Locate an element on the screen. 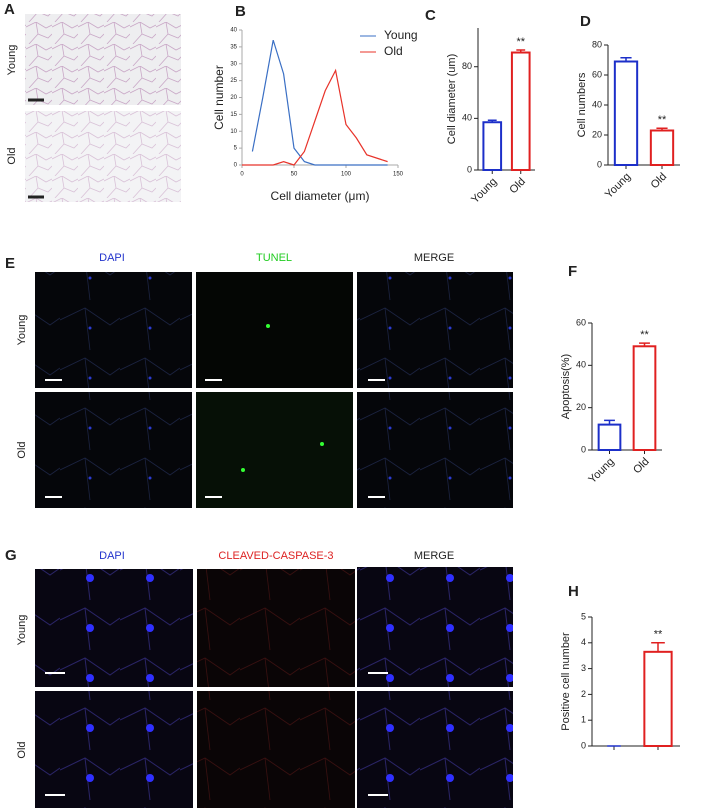 Image resolution: width=705 pixels, height=810 pixels. line-series is located at coordinates (319, 102).